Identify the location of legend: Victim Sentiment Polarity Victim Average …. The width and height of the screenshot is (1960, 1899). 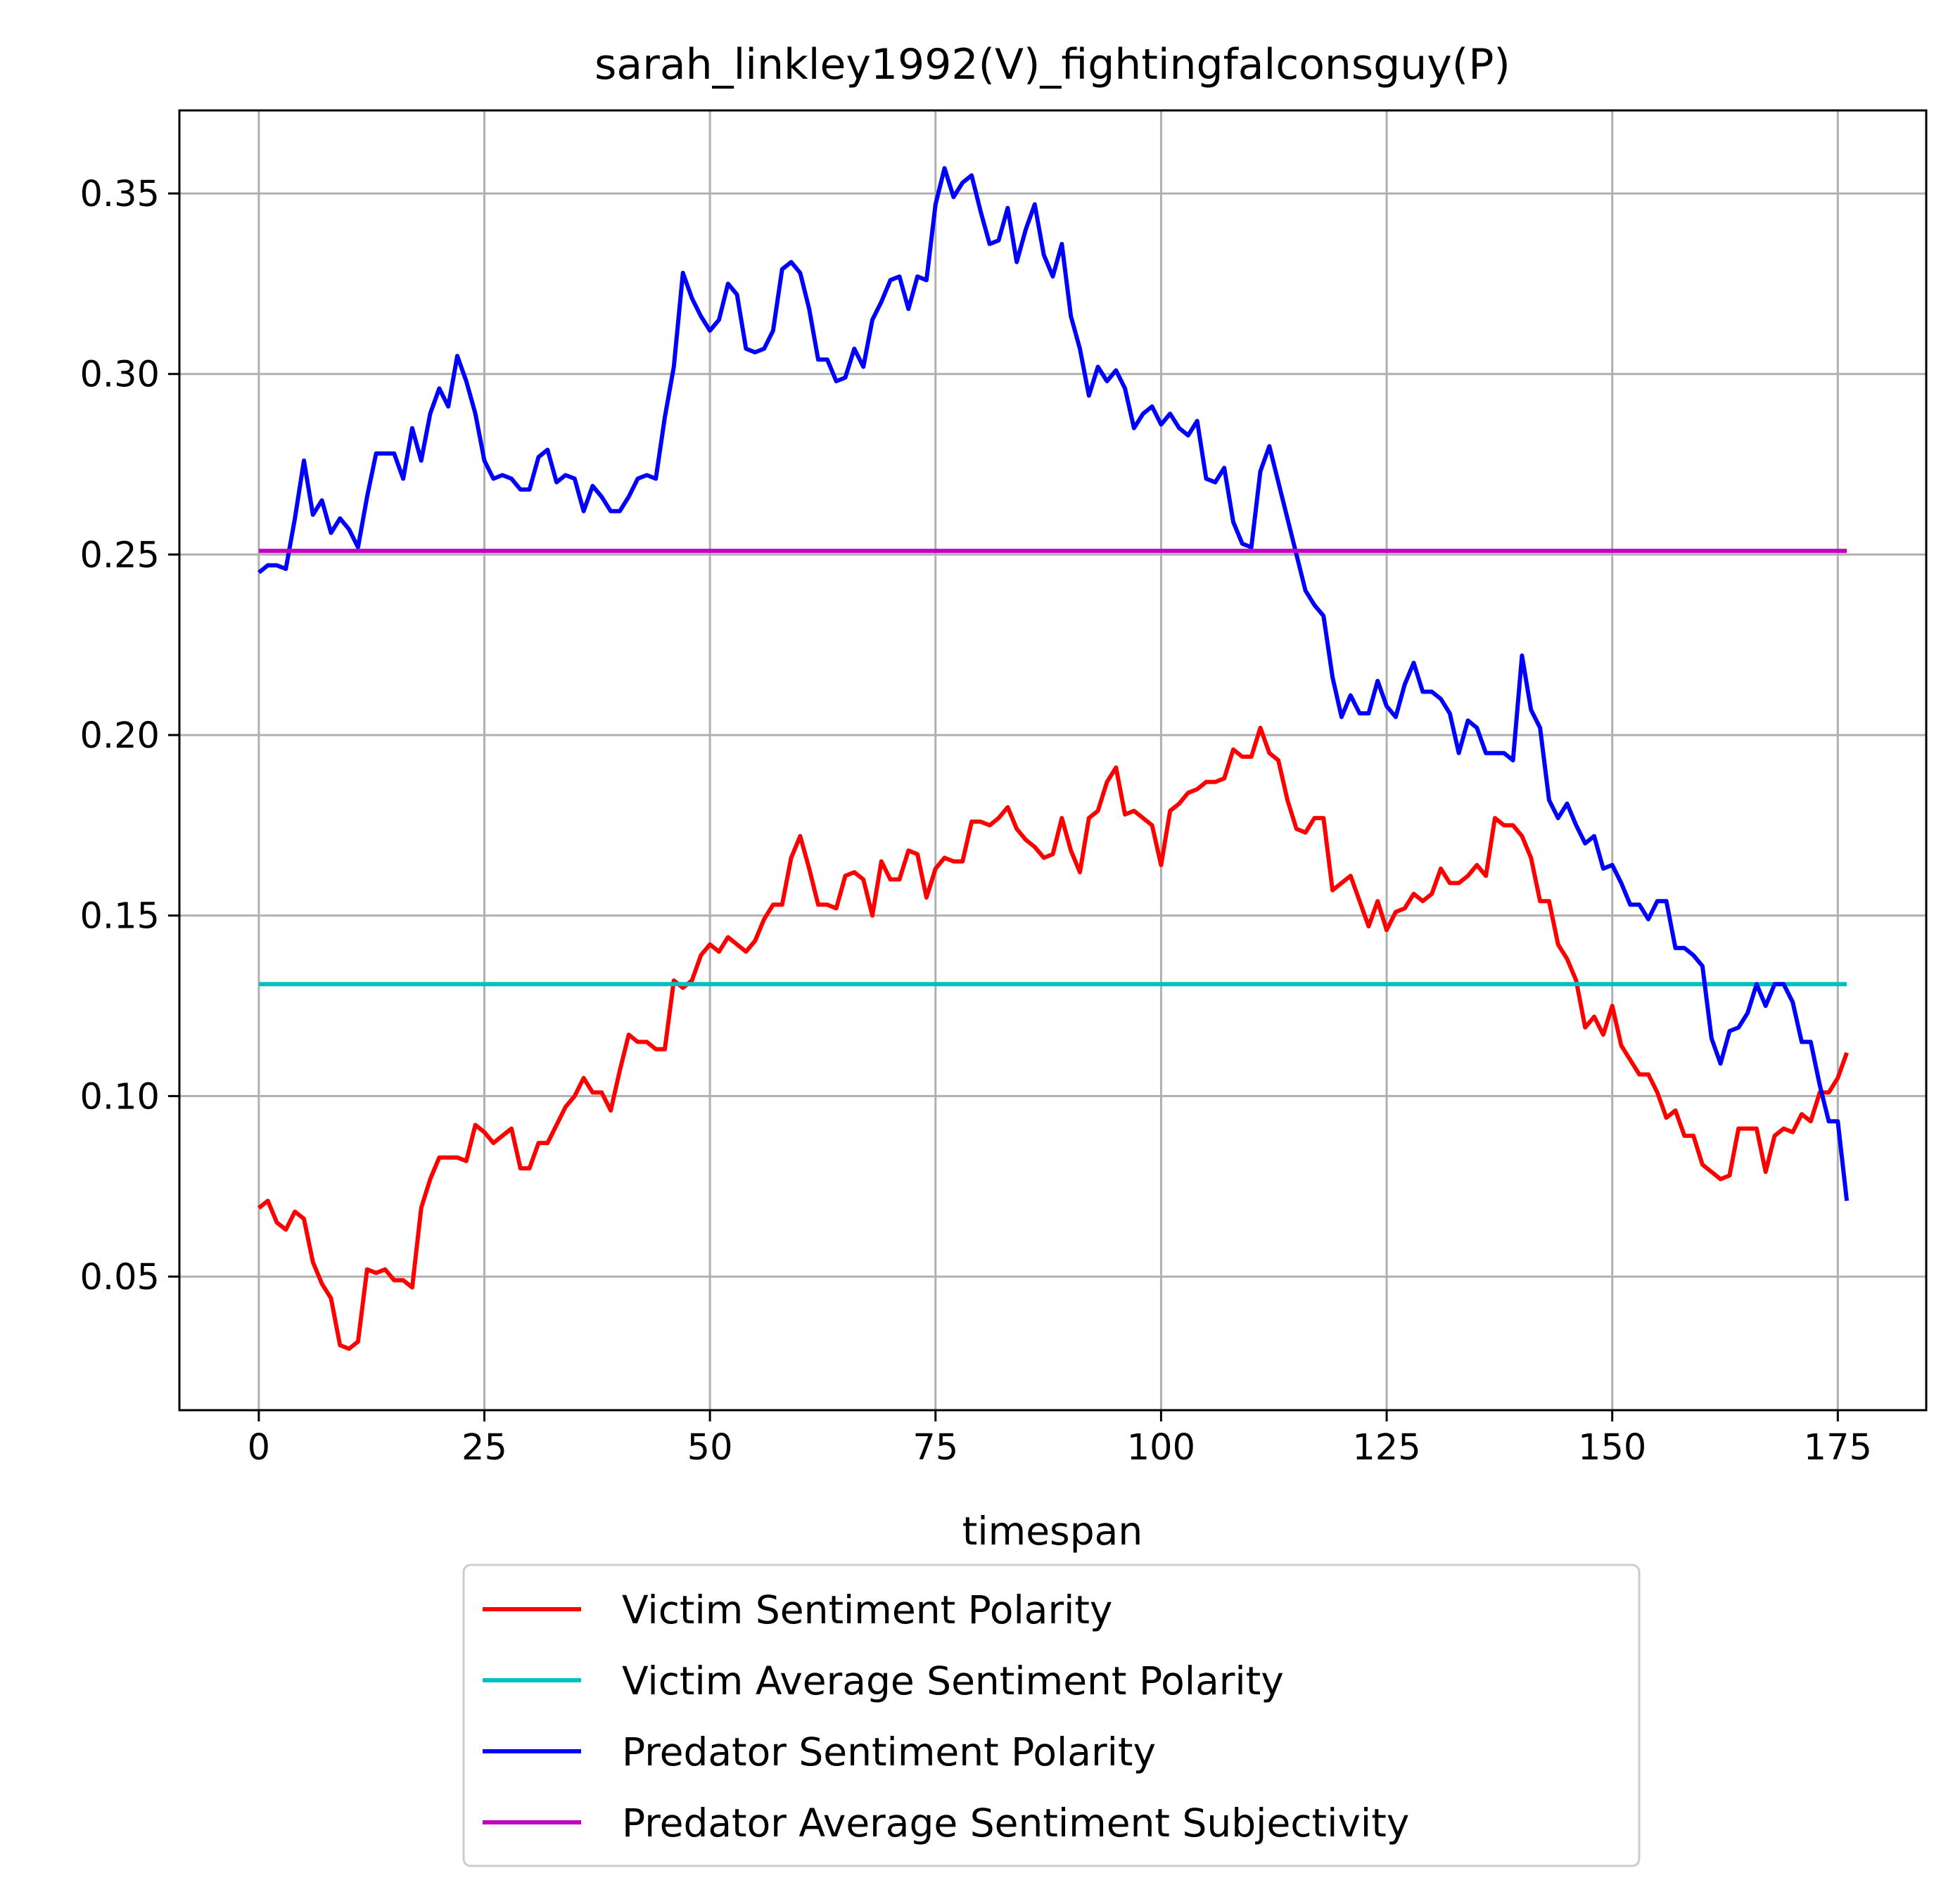
(1052, 1716).